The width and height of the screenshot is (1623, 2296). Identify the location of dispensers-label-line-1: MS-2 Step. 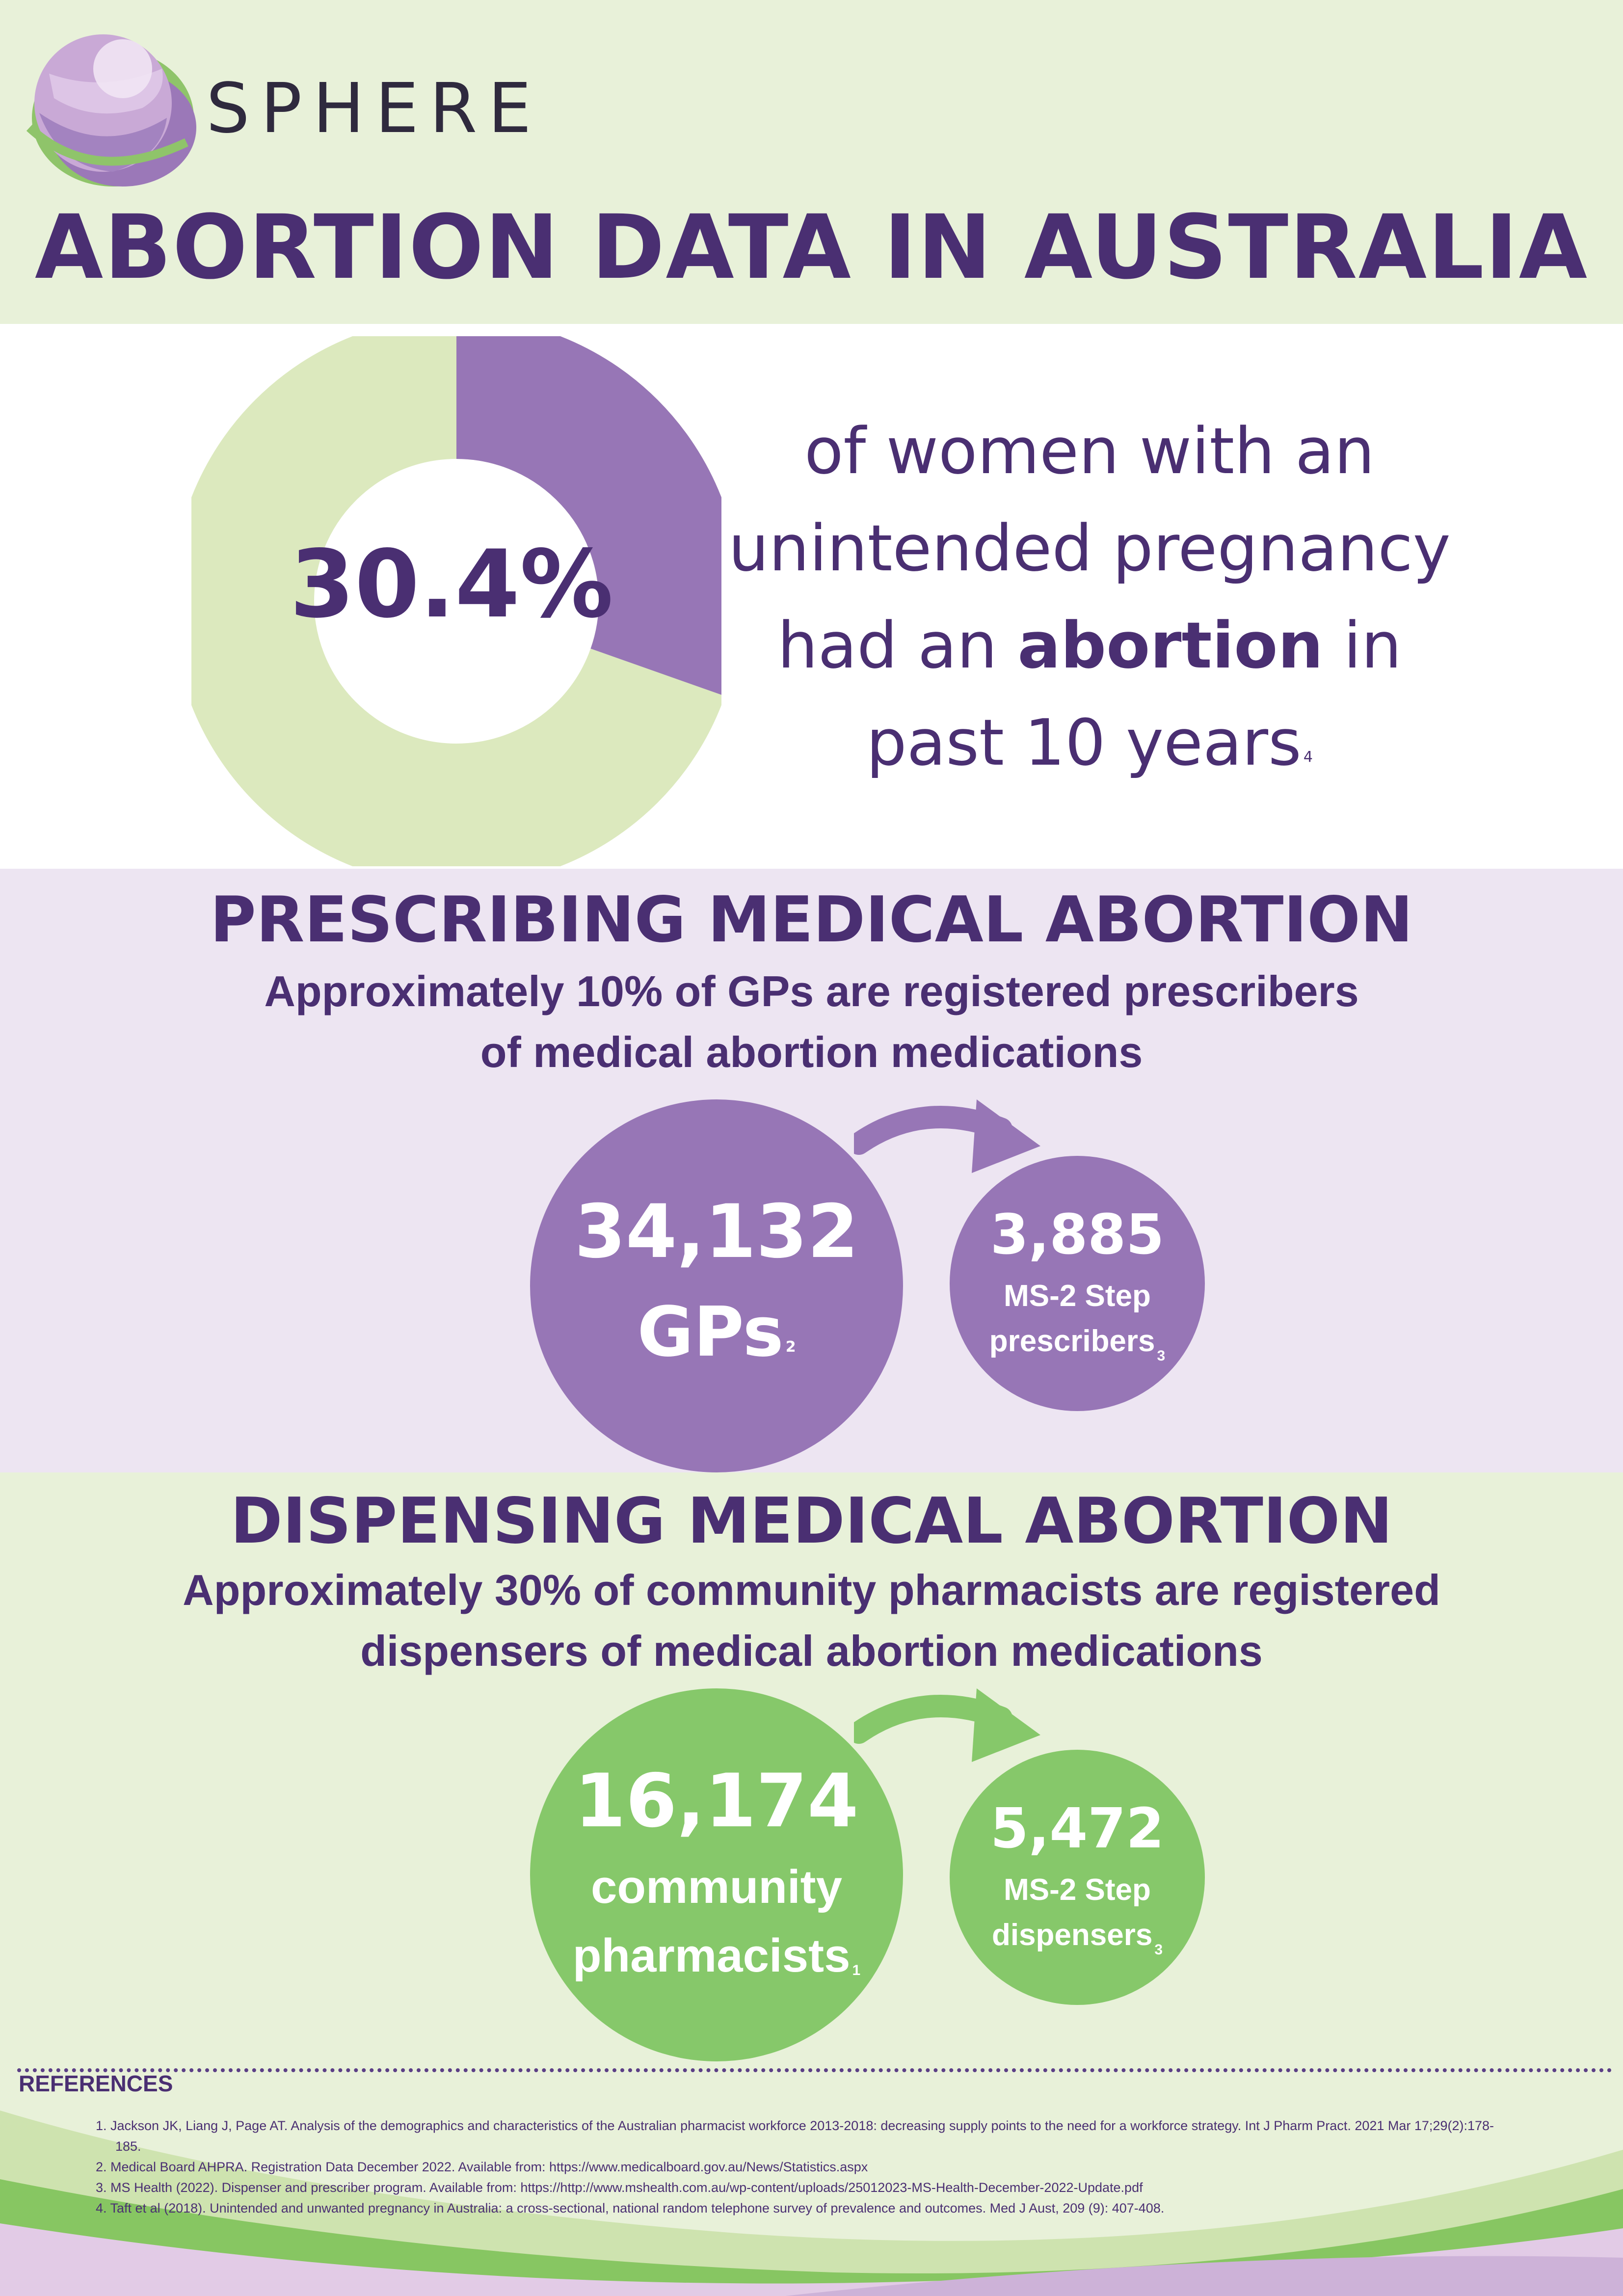
(1077, 1890).